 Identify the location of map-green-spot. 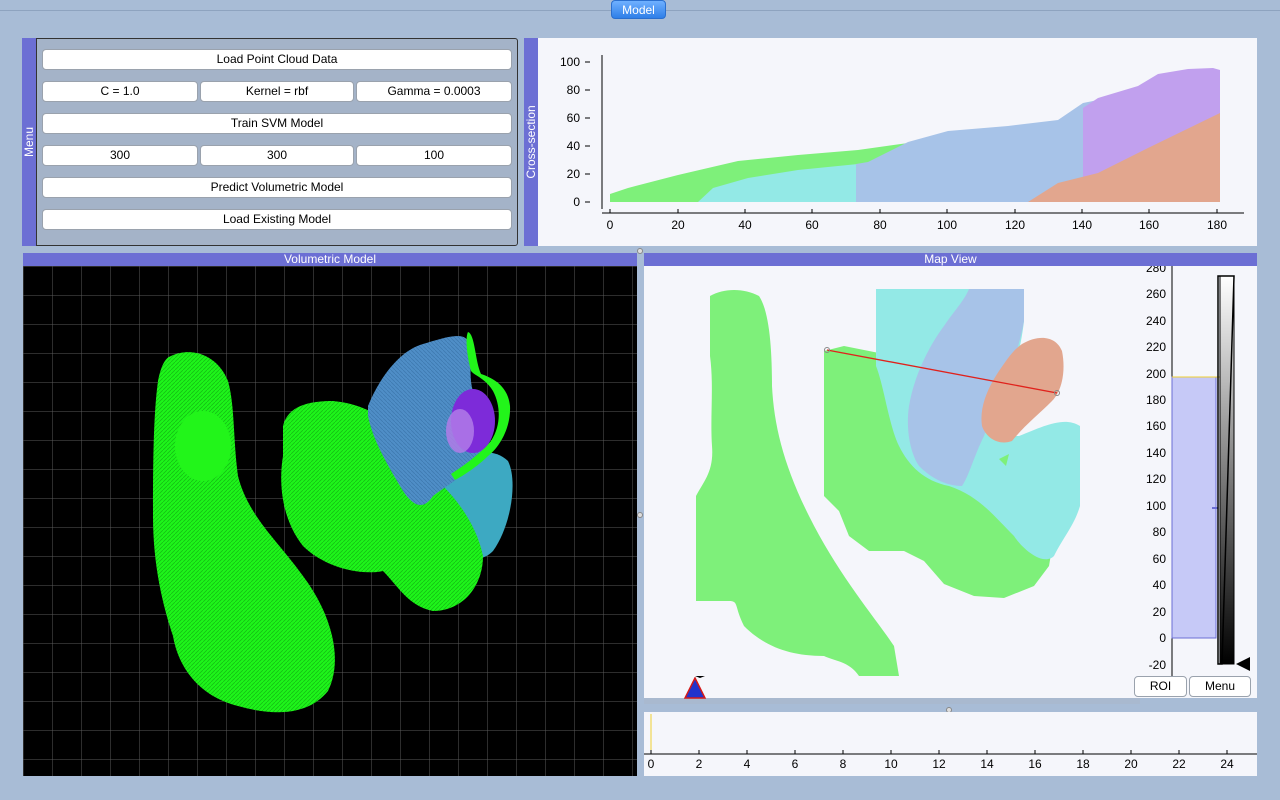
(1004, 460).